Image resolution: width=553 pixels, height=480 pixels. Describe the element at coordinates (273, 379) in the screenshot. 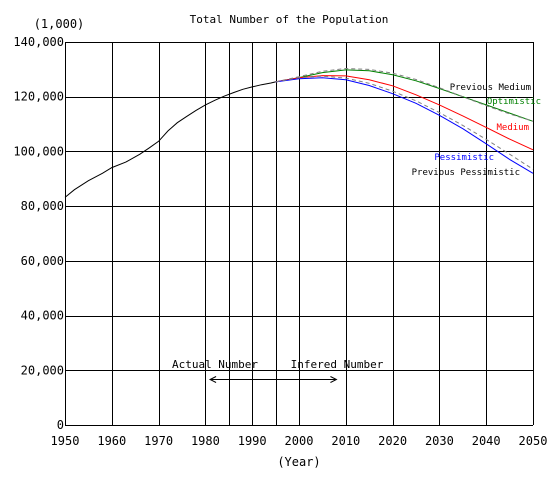

I see `range-arrow` at that location.